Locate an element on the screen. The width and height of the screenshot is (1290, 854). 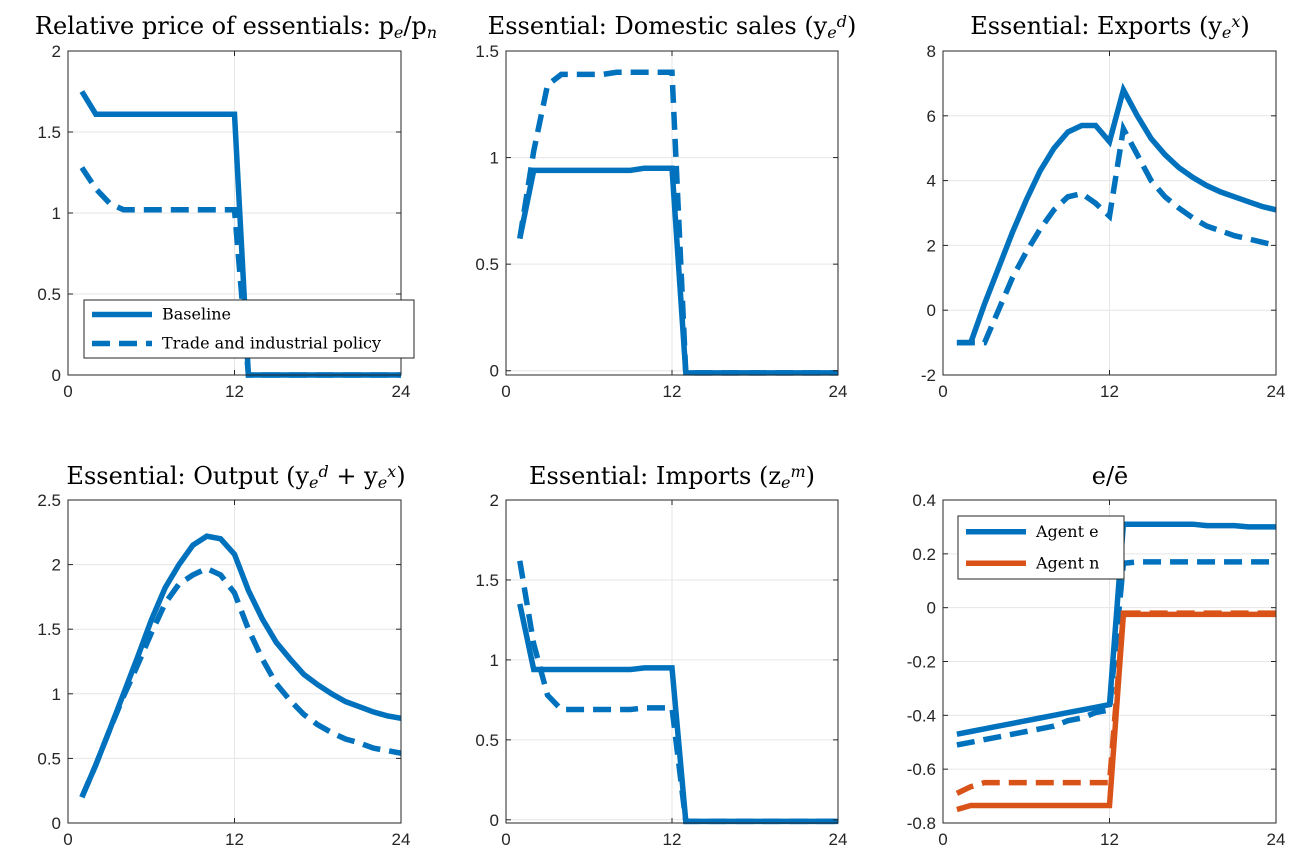
y-tick-label: -0.4 is located at coordinates (921, 715).